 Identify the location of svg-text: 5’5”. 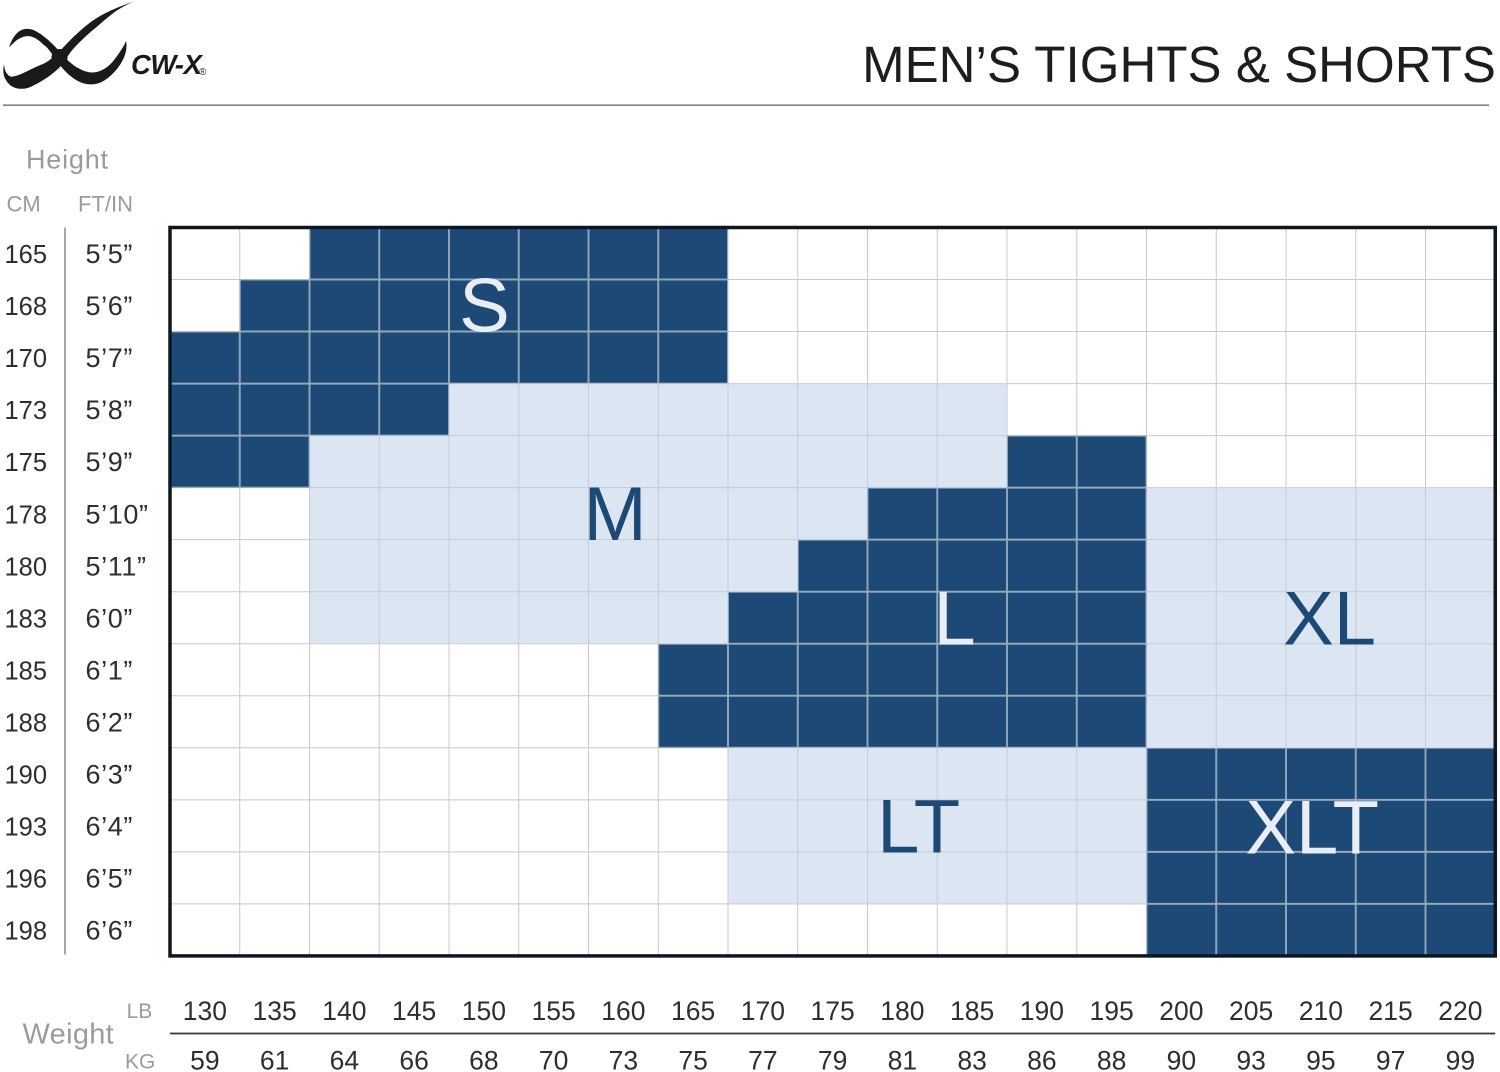
(109, 254).